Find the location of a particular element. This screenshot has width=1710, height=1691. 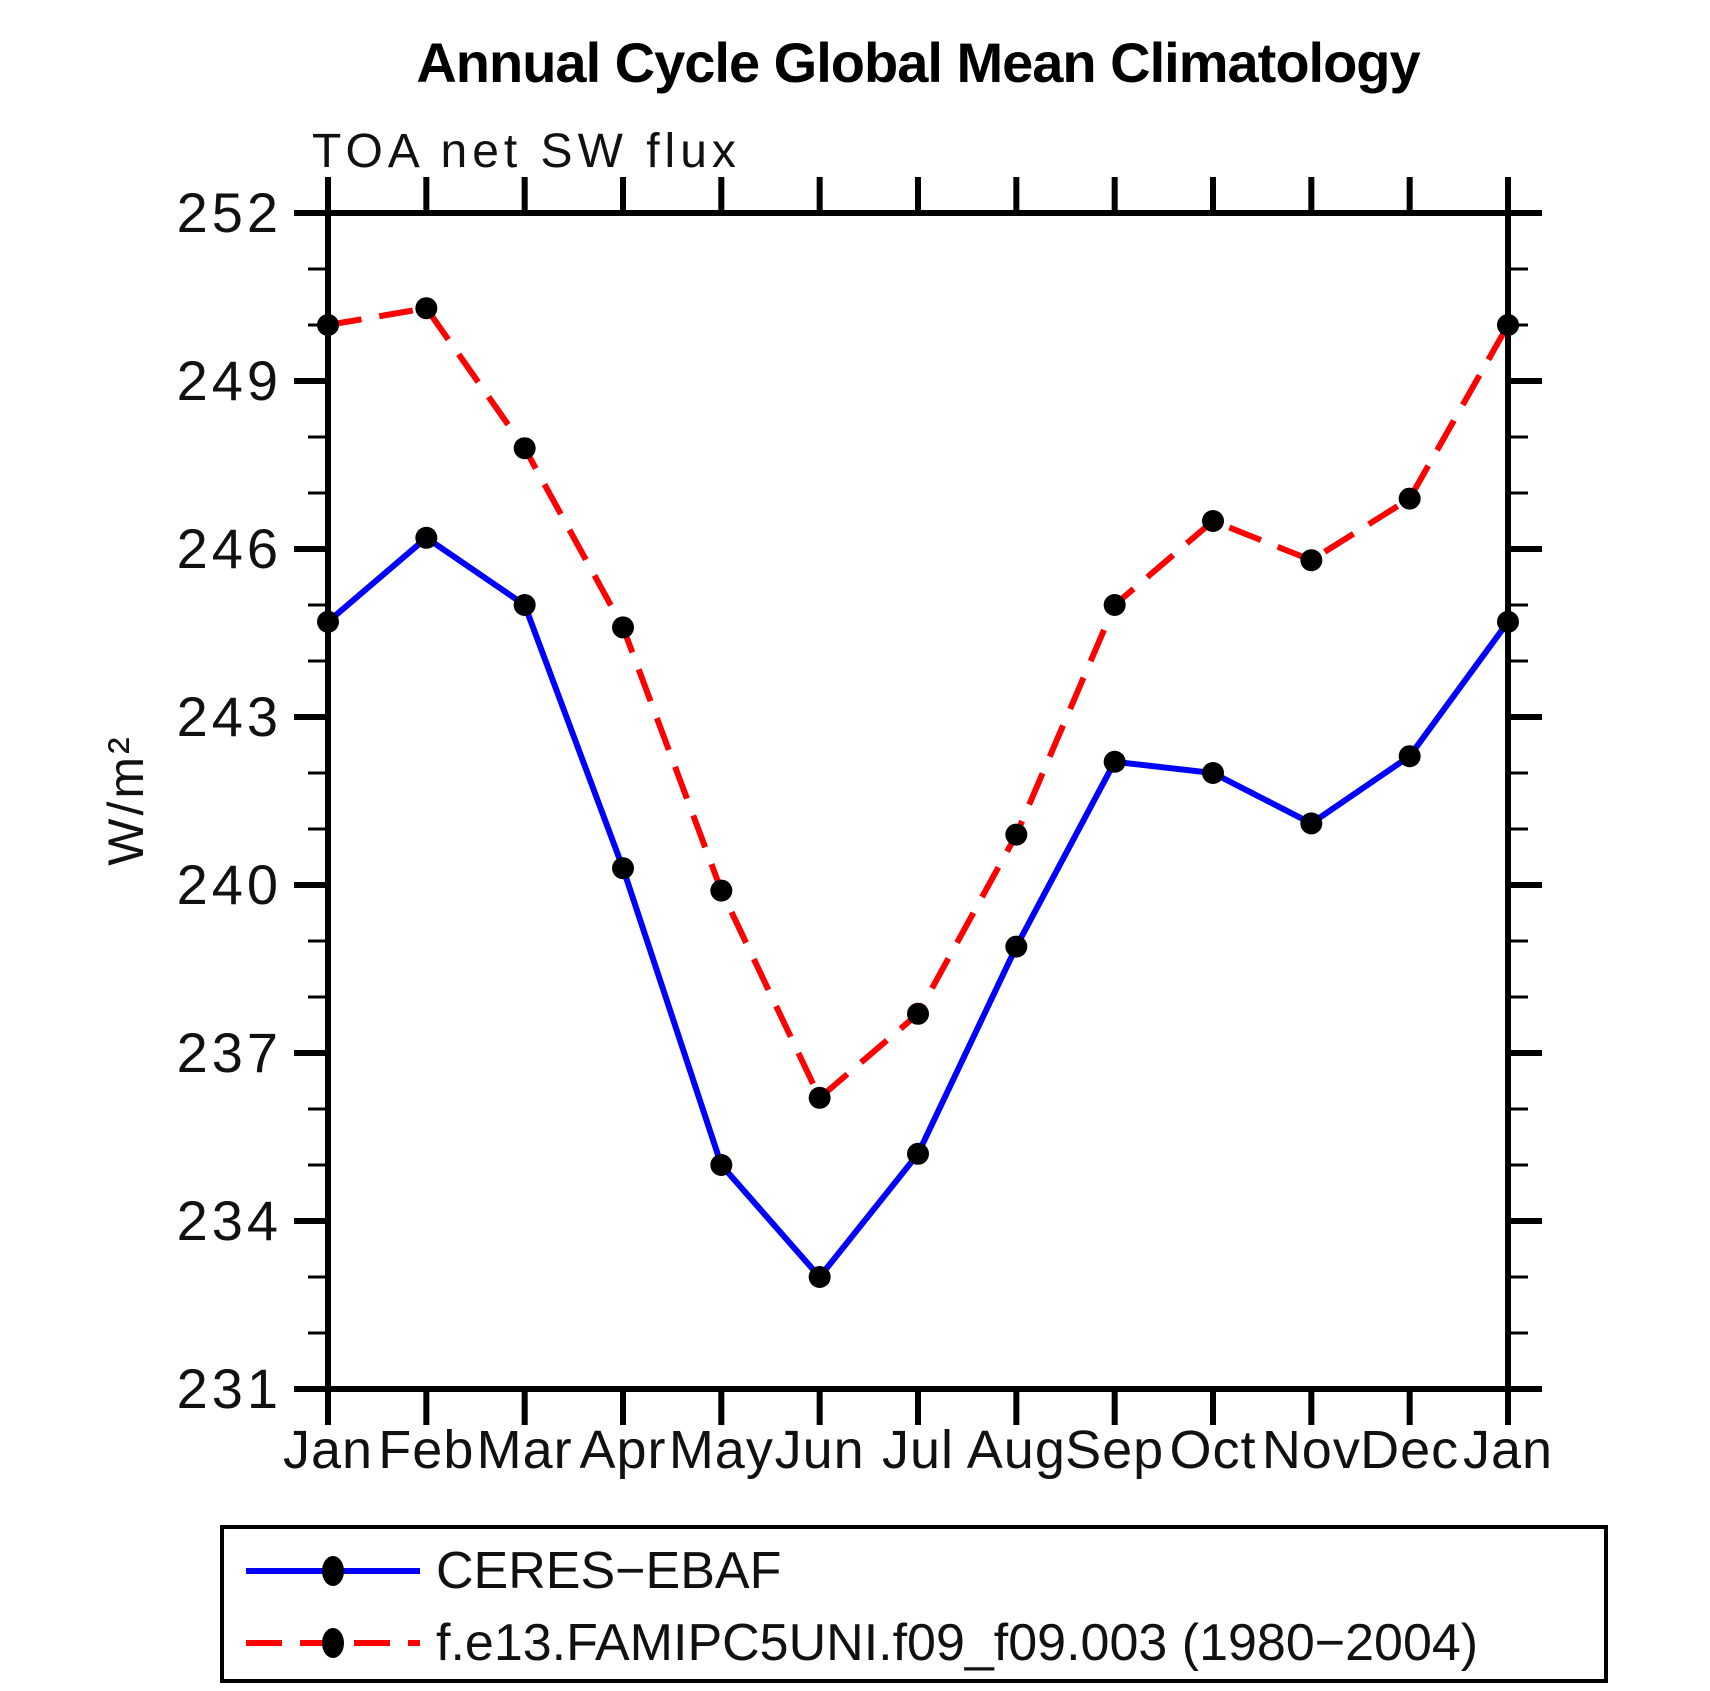

y-tick-label: 252 is located at coordinates (229, 212).